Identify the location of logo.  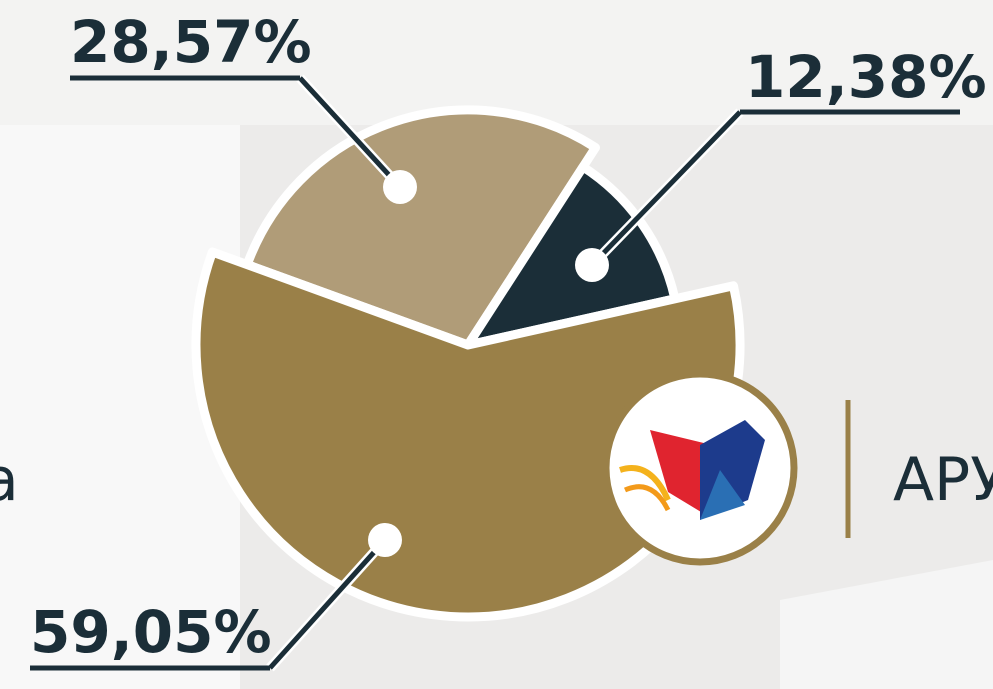
(692, 470).